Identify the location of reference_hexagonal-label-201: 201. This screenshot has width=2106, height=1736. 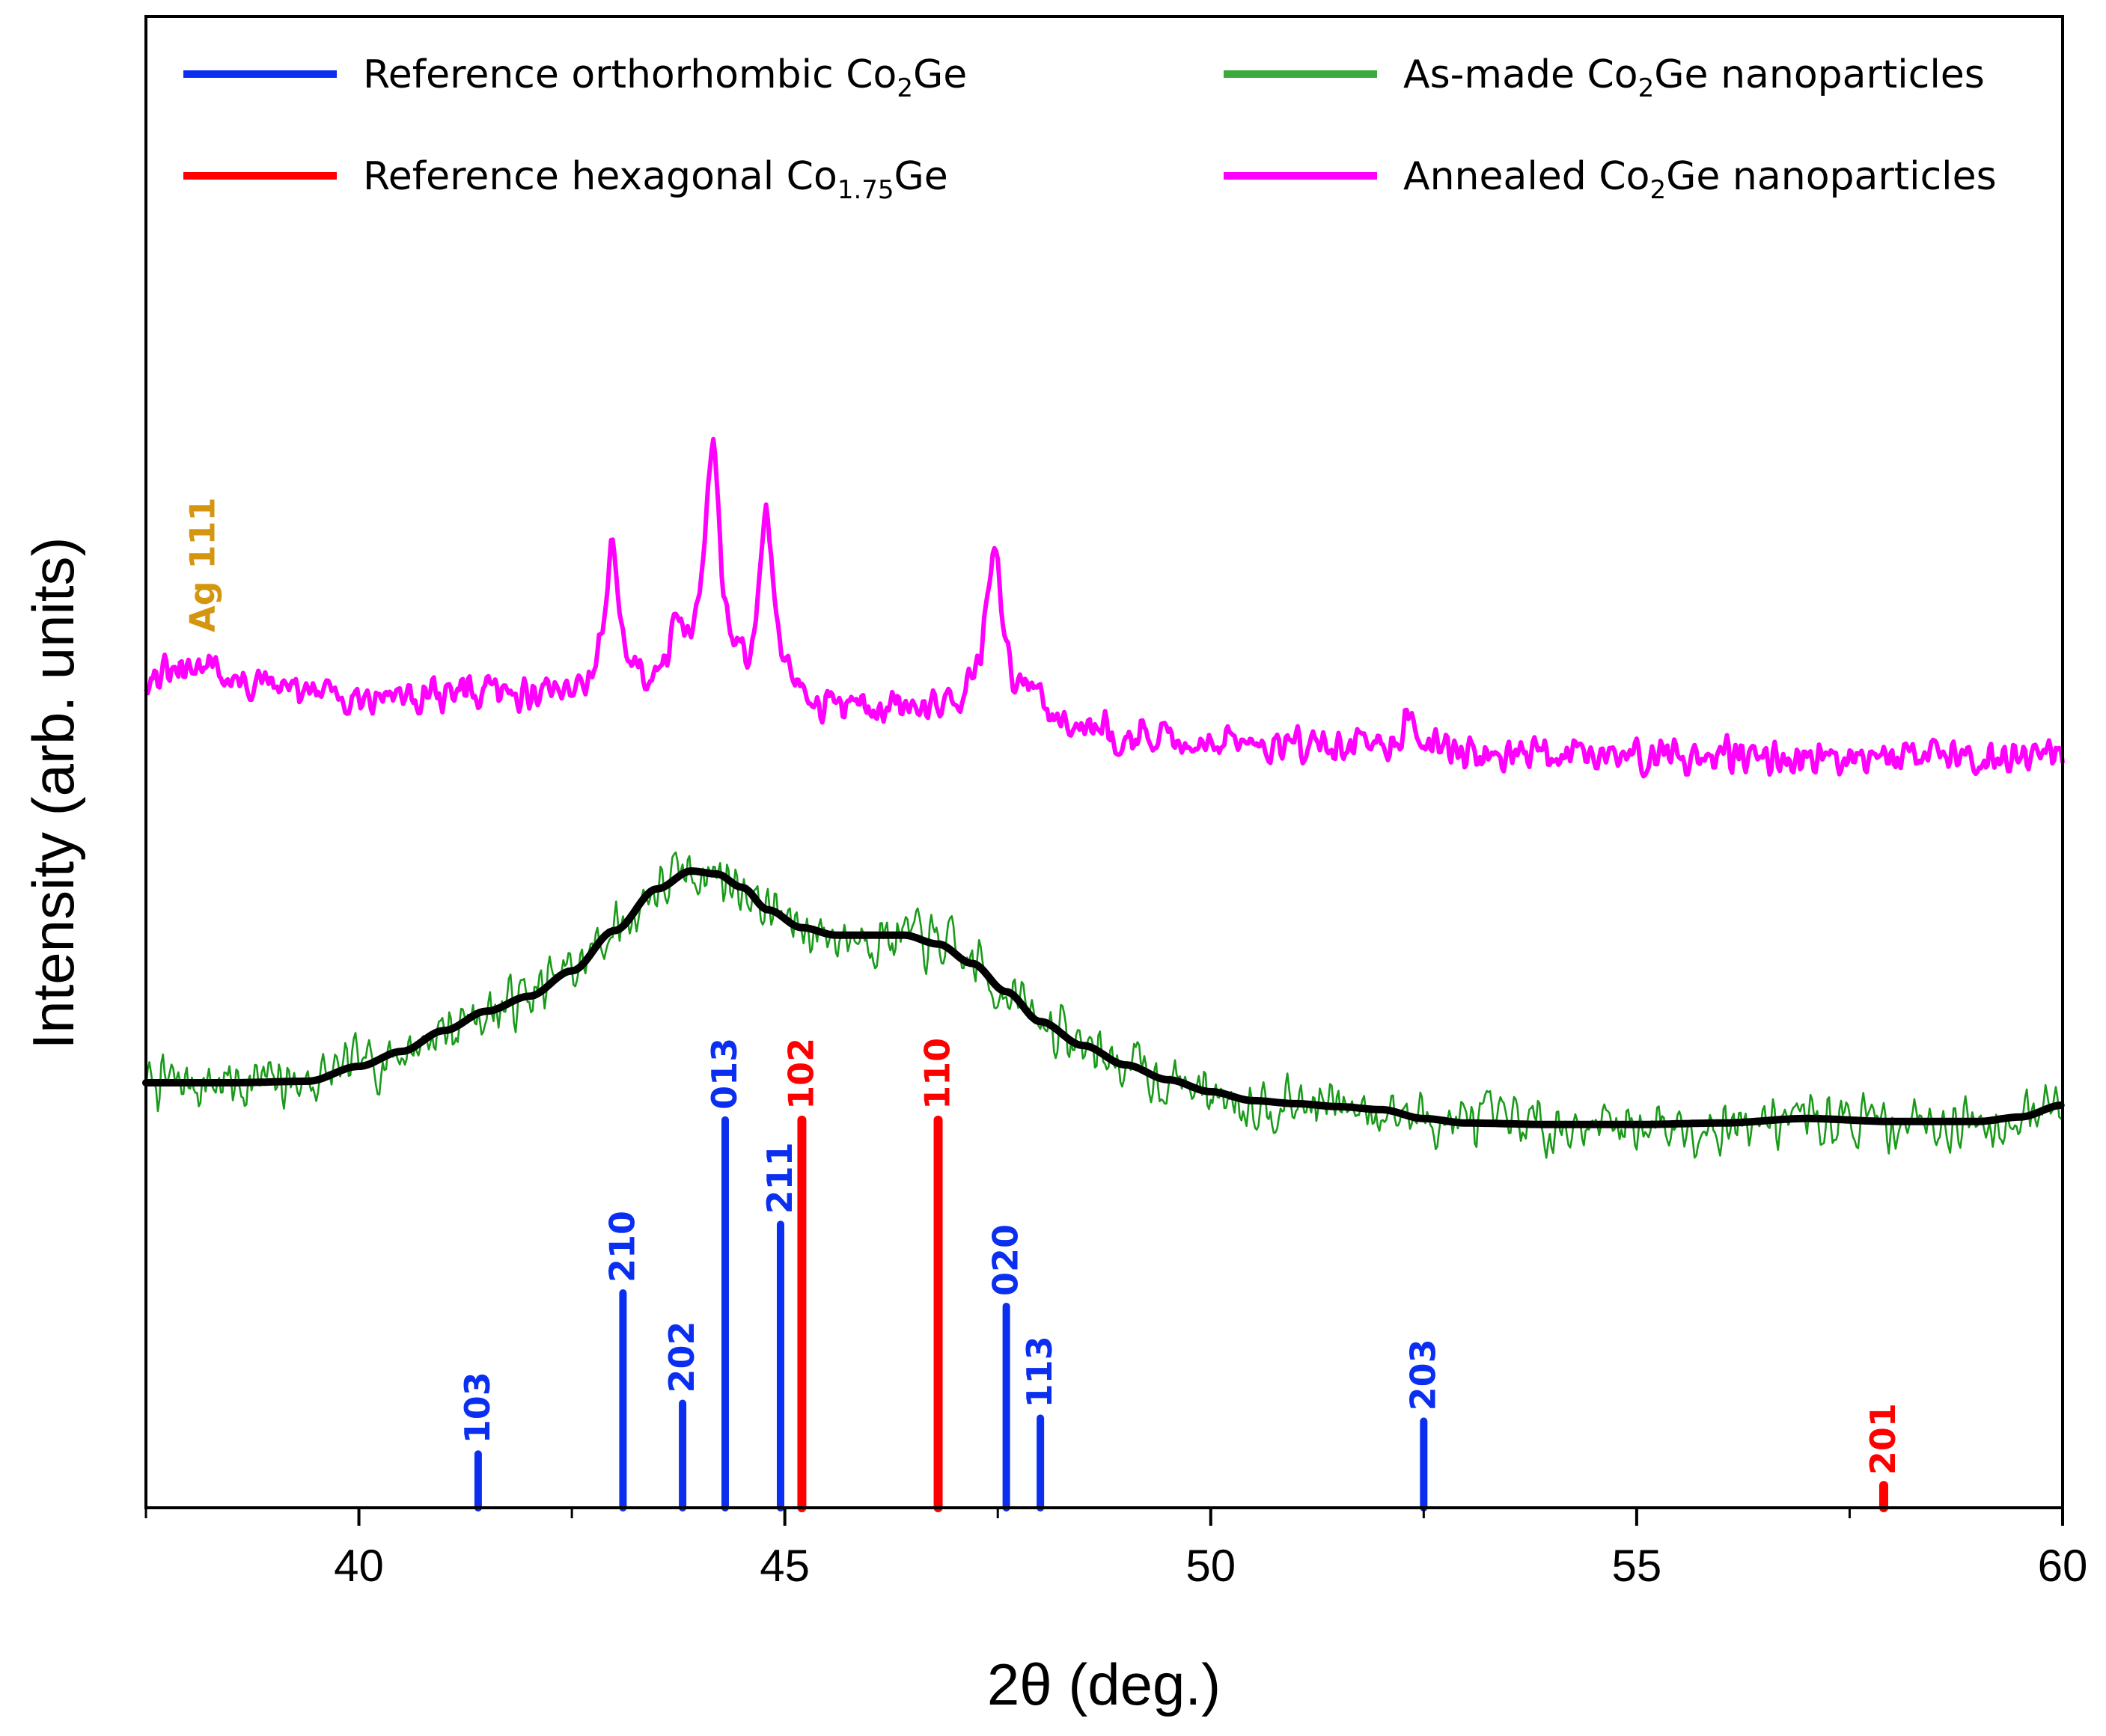
(1883, 1439).